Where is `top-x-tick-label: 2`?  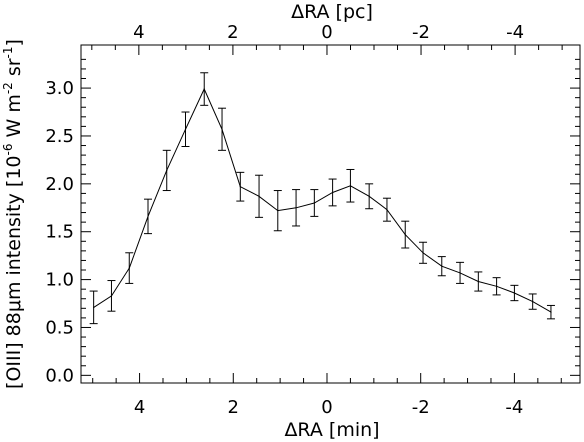
top-x-tick-label: 2 is located at coordinates (232, 32).